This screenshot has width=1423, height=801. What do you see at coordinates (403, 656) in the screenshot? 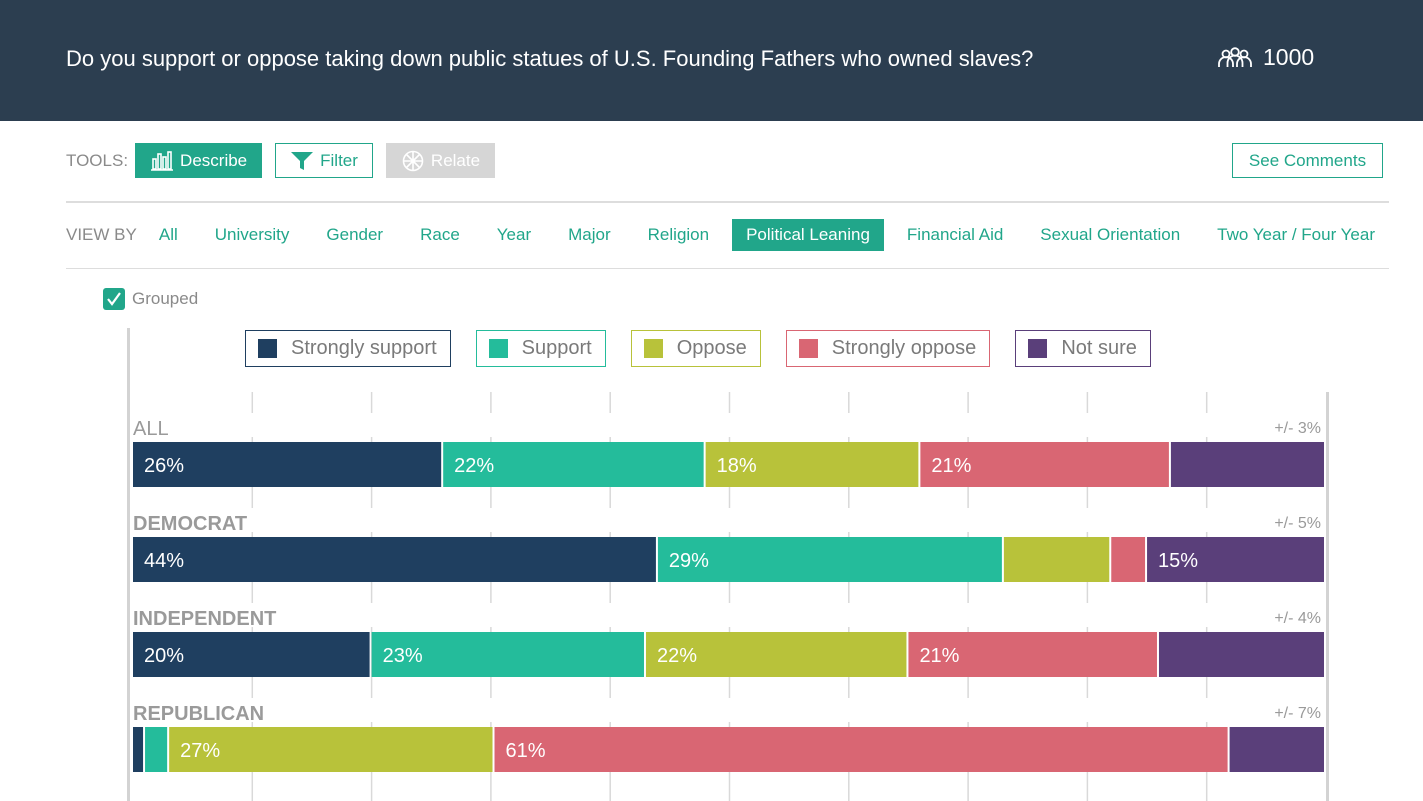
I see `data-label: 23%` at bounding box center [403, 656].